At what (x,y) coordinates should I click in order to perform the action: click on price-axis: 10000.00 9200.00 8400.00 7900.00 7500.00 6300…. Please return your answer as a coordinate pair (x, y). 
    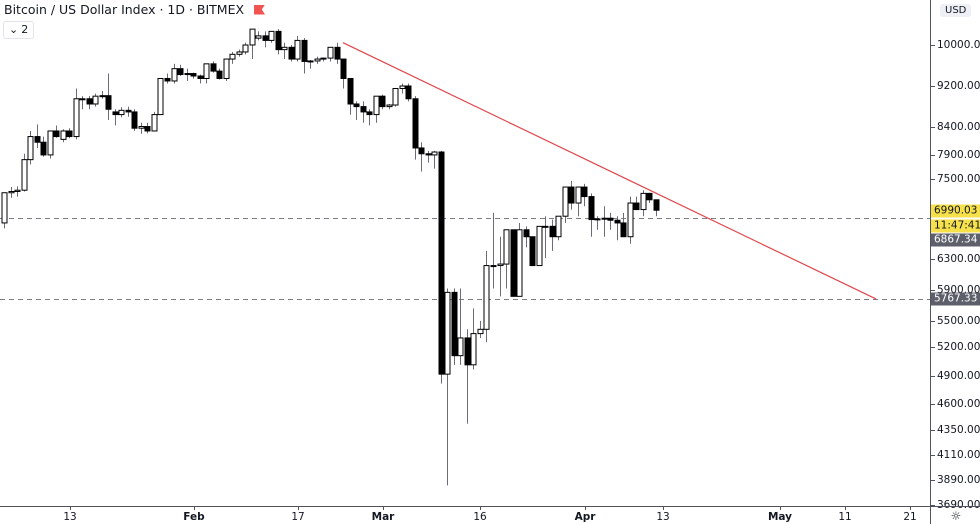
    Looking at the image, I should click on (955, 255).